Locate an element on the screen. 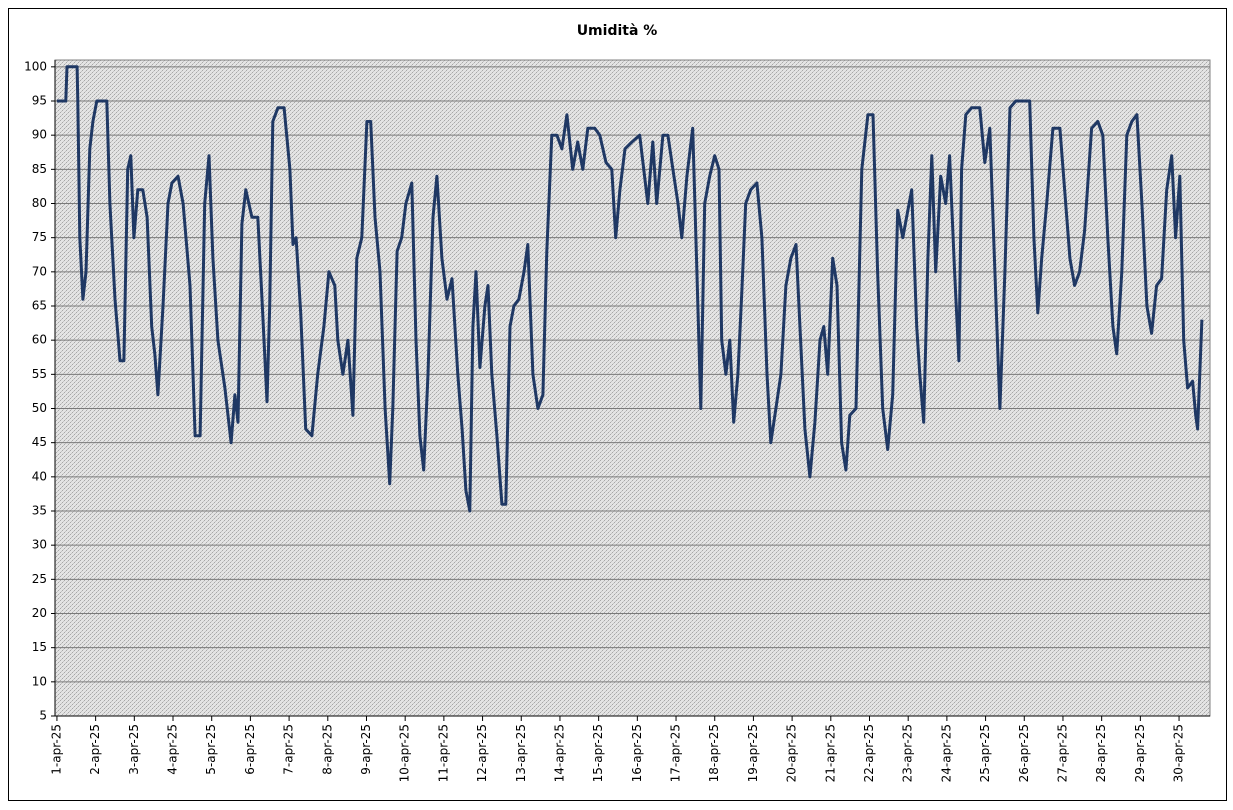  y-tick-label: 40 is located at coordinates (39, 476).